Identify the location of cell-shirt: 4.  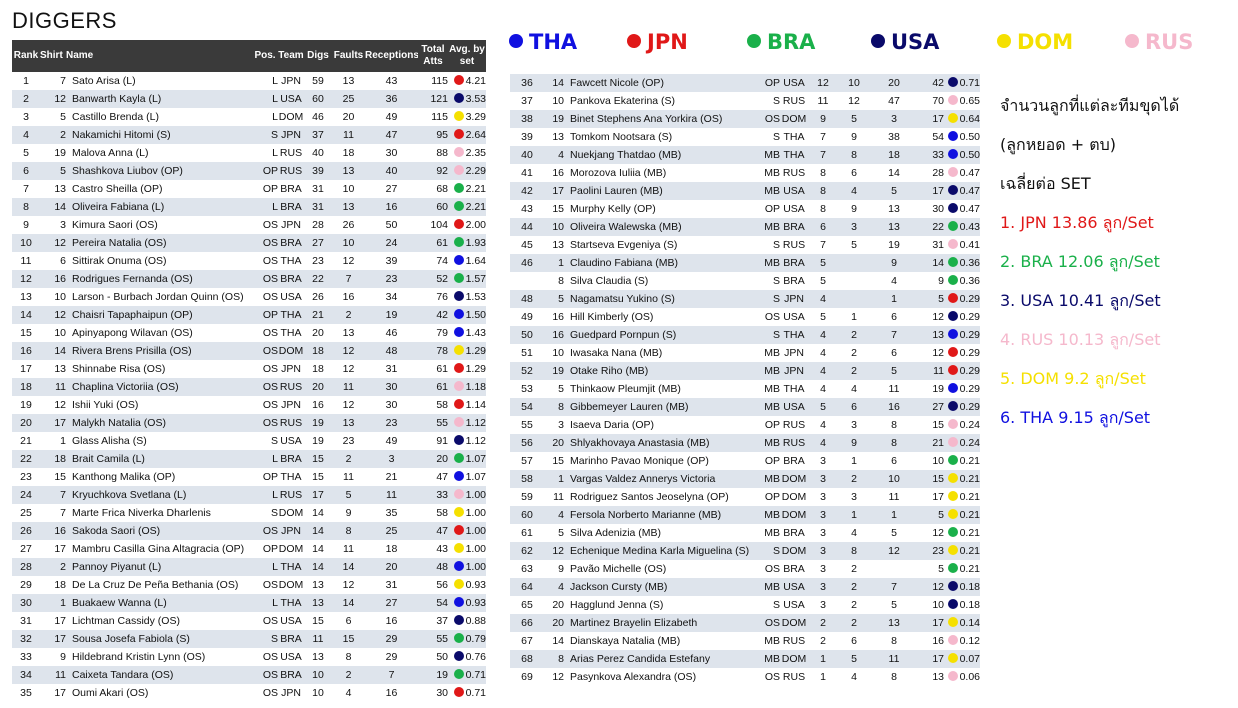
(554, 515).